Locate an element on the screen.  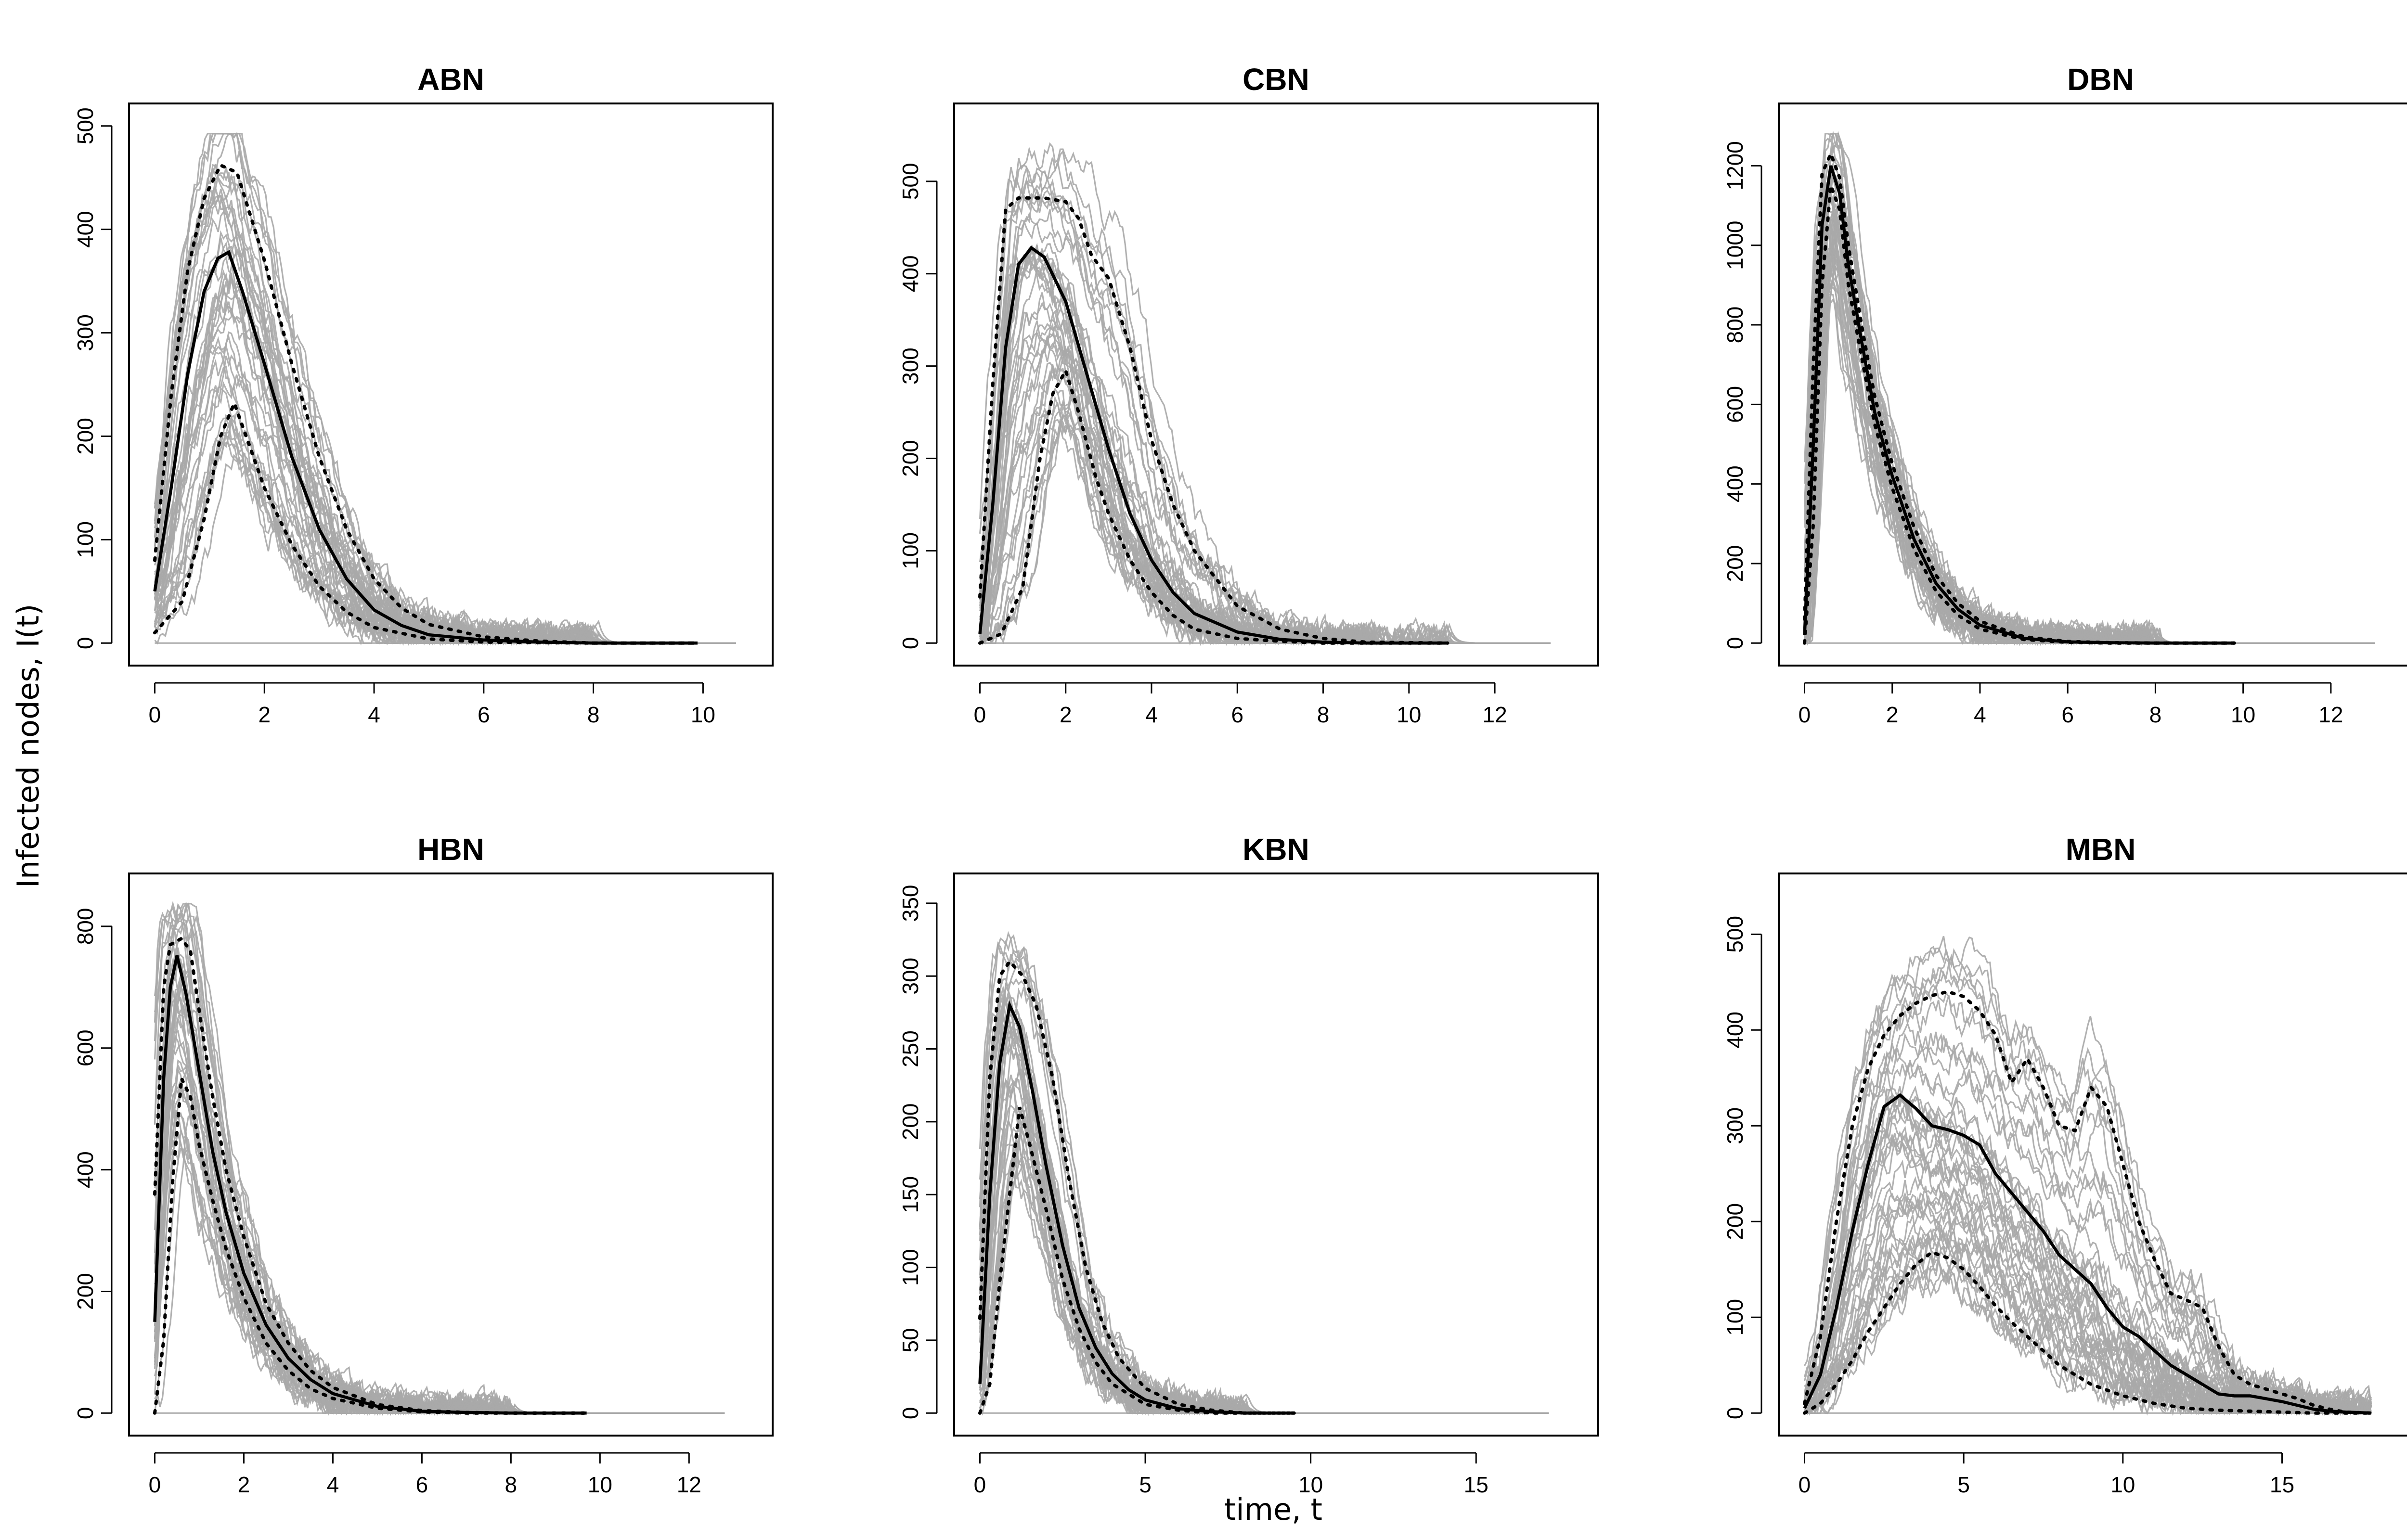
panel-cbn: CBN 0 2 4 6 8 10 12 0 100 200 300 400 500 is located at coordinates (1248, 394).